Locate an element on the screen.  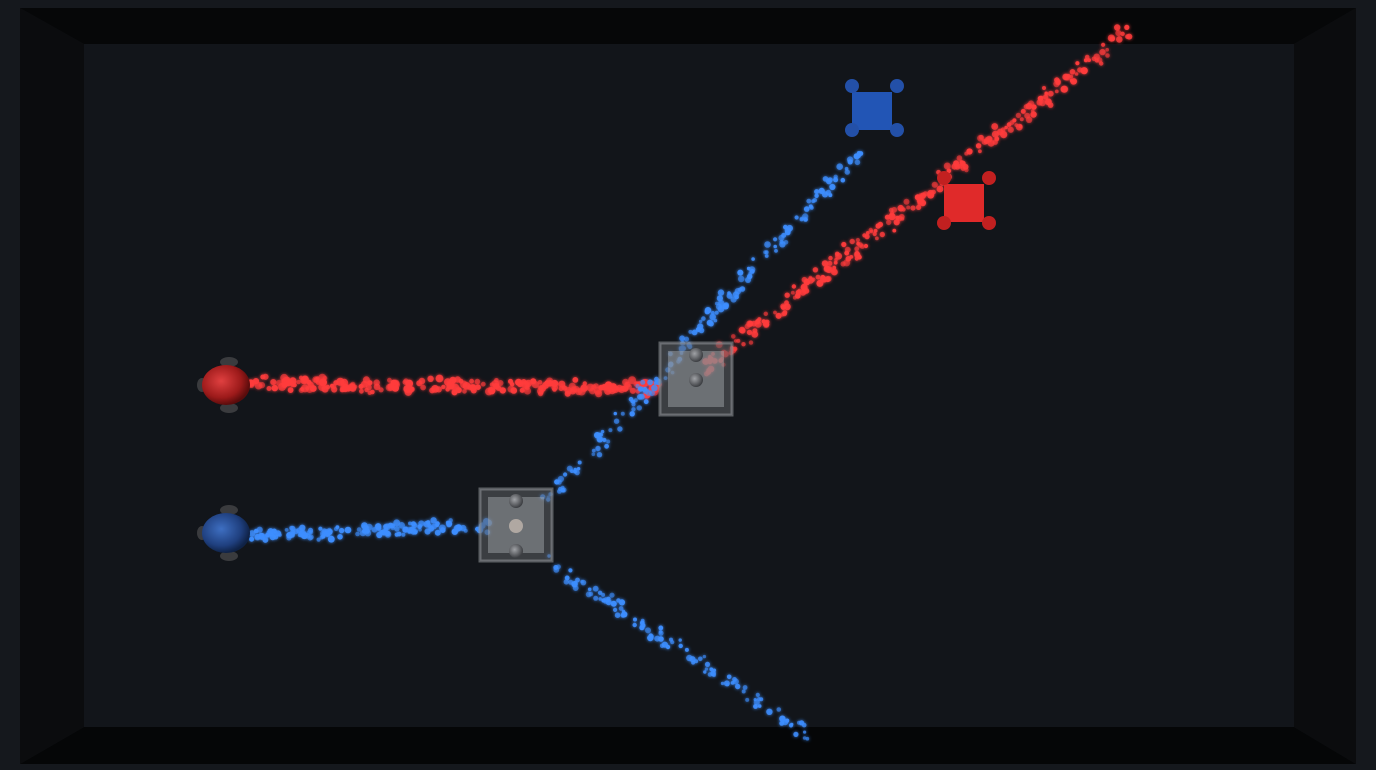
blue-emitter-foot is located at coordinates (229, 556).